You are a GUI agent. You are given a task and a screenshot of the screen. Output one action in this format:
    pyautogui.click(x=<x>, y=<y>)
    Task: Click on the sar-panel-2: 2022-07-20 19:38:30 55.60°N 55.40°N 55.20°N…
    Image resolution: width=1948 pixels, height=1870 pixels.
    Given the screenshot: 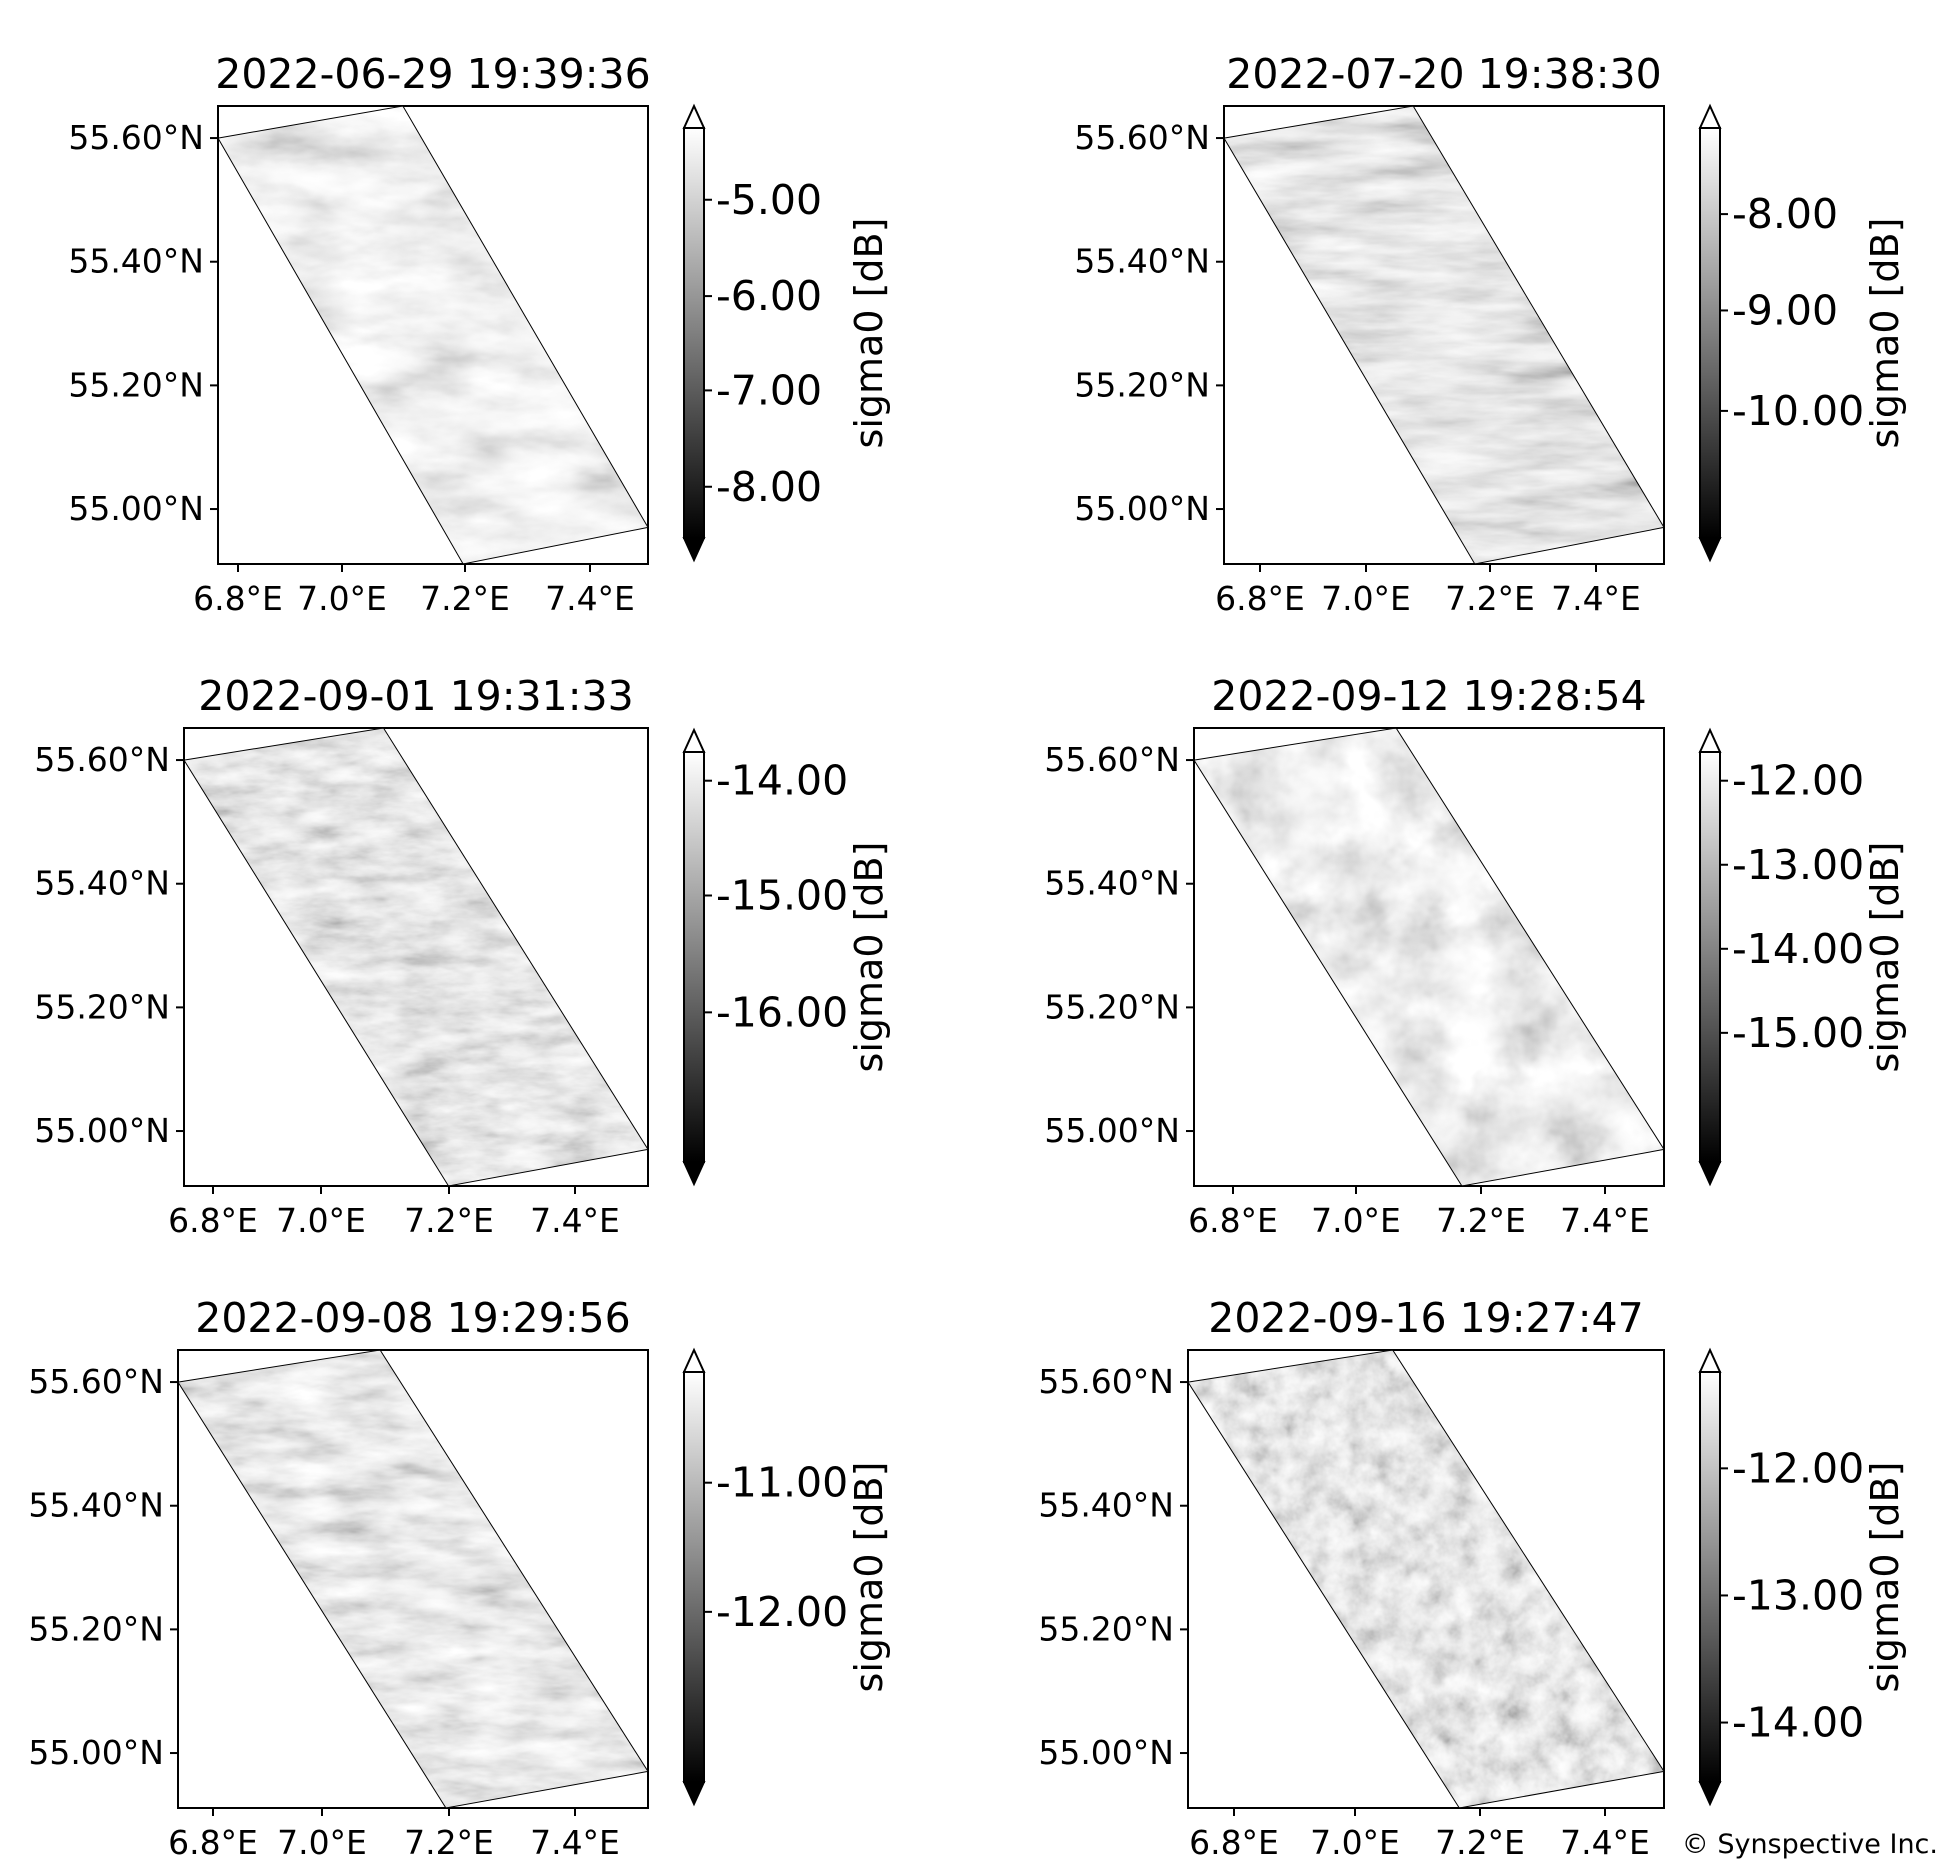 What is the action you would take?
    pyautogui.click(x=1490, y=334)
    